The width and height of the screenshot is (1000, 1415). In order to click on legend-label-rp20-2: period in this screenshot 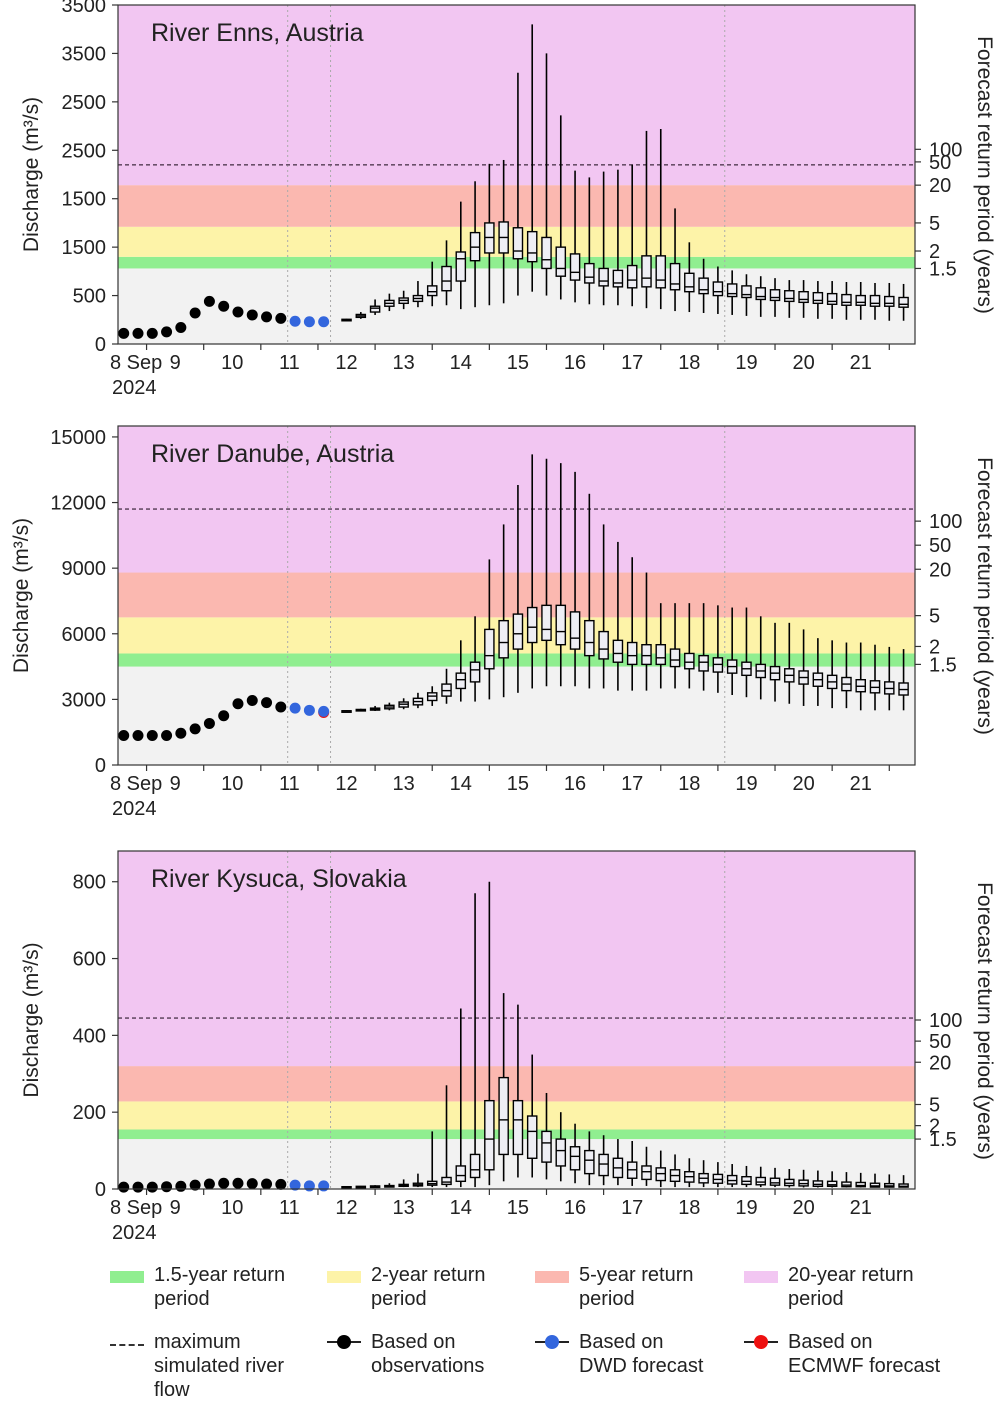, I will do `click(816, 1299)`.